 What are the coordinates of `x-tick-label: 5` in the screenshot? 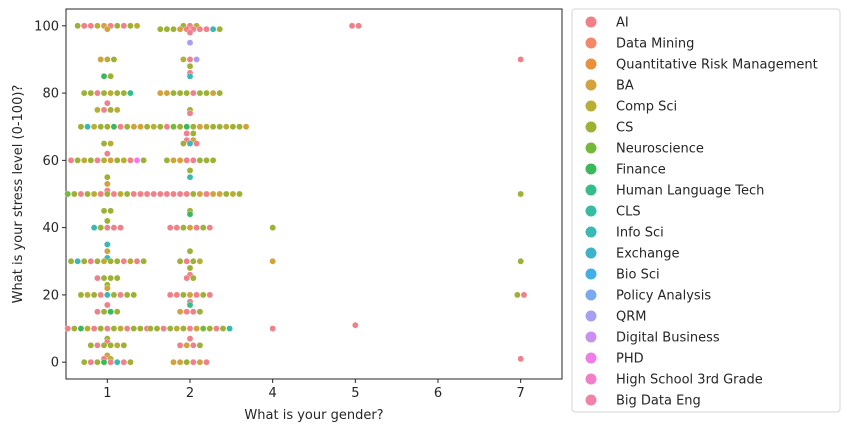 It's located at (355, 393).